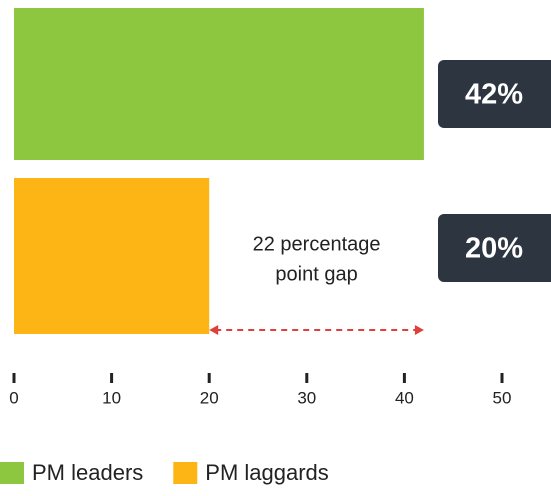 This screenshot has height=496, width=551. Describe the element at coordinates (404, 397) in the screenshot. I see `x-tick-label: 40` at that location.